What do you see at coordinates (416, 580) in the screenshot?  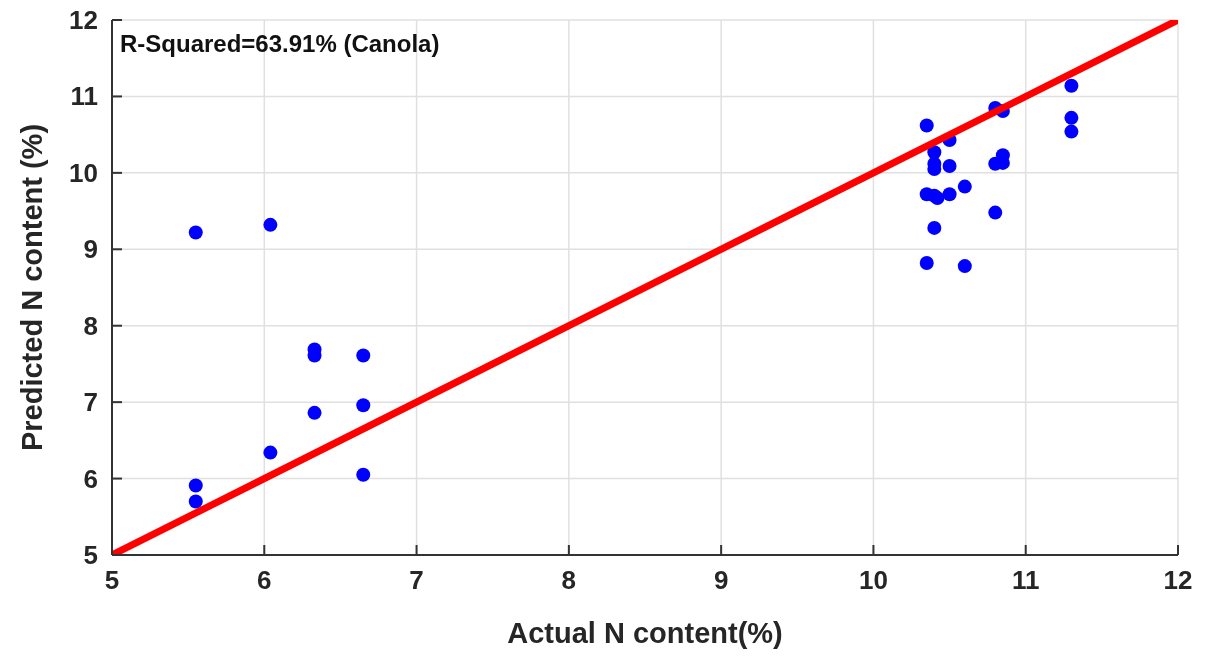 I see `x-tick-label: 7` at bounding box center [416, 580].